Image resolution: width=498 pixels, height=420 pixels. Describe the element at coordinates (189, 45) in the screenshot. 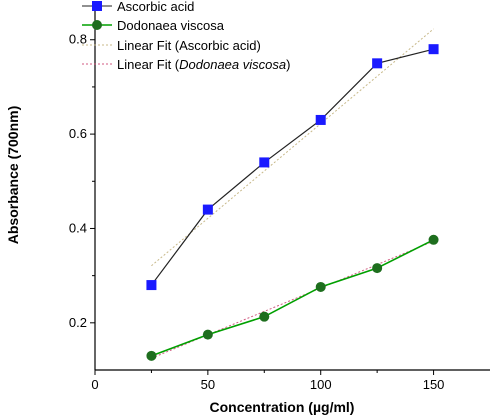

I see `legend-label-fit-ascorbic: Linear Fit (Ascorbic acid)` at that location.